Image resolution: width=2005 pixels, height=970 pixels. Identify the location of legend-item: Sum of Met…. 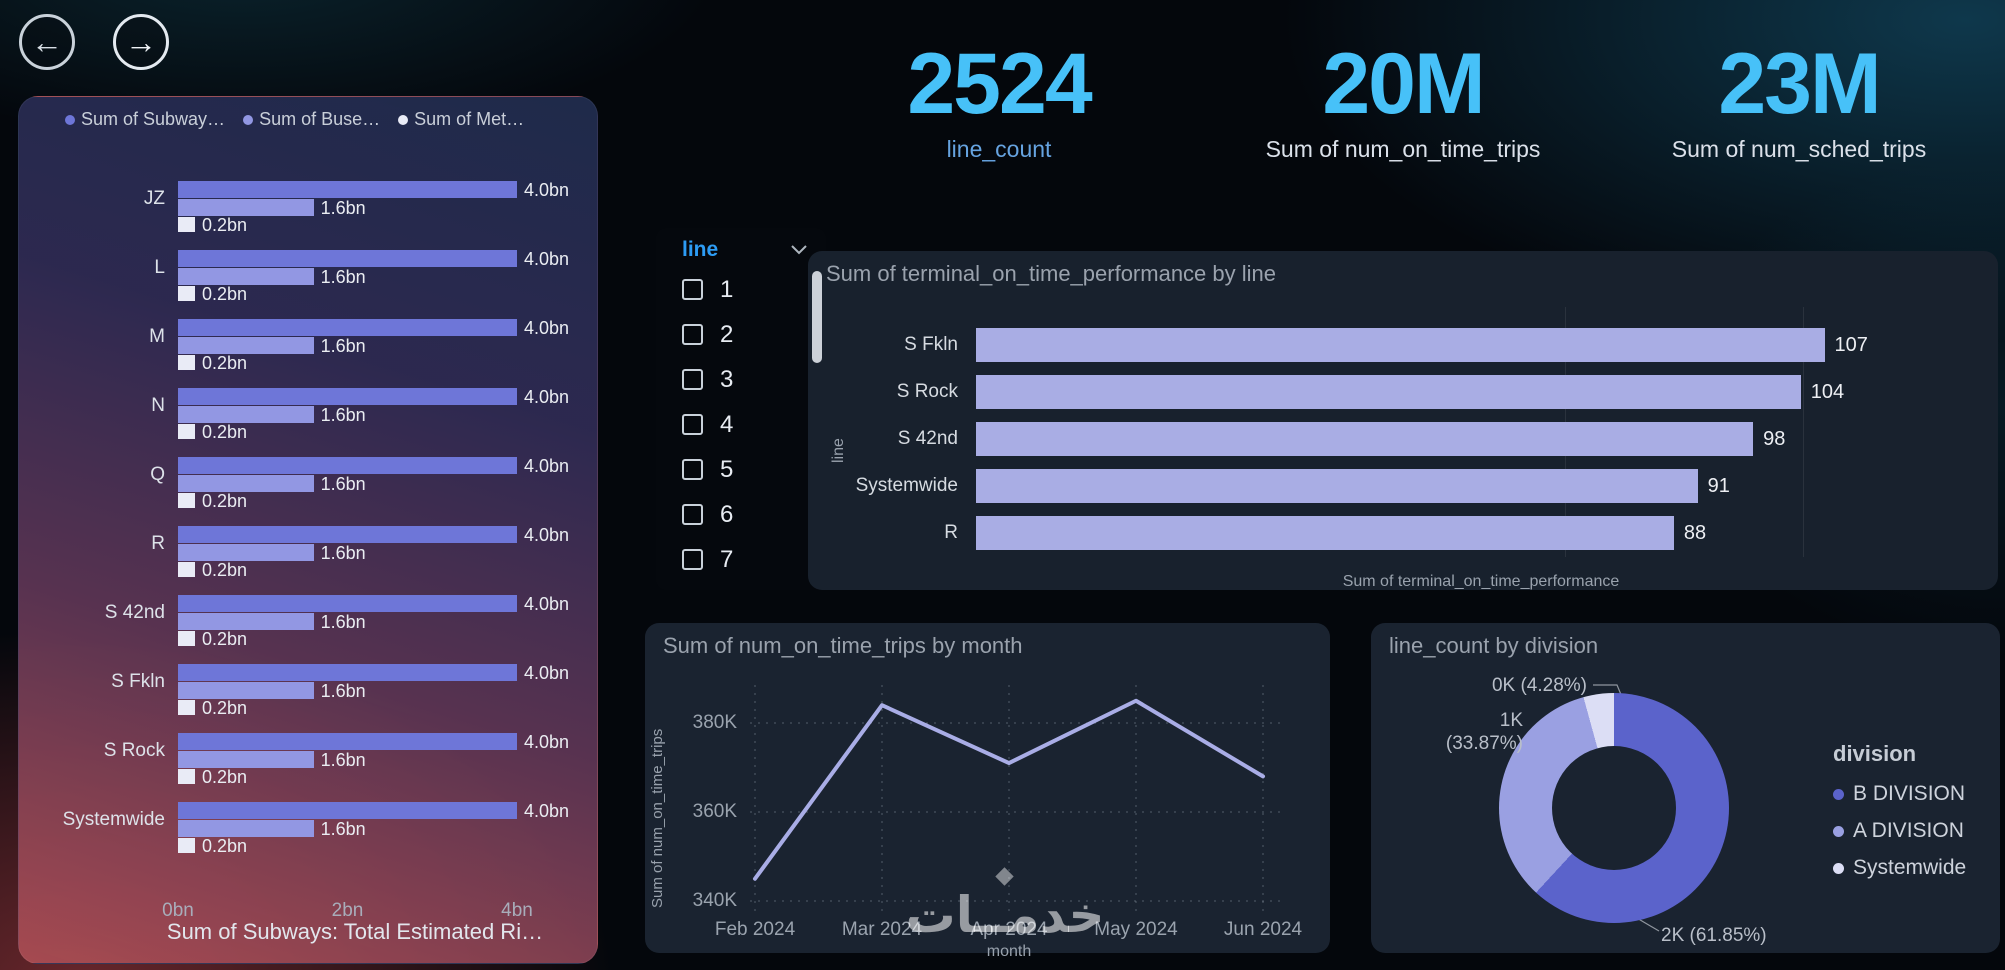
(461, 119).